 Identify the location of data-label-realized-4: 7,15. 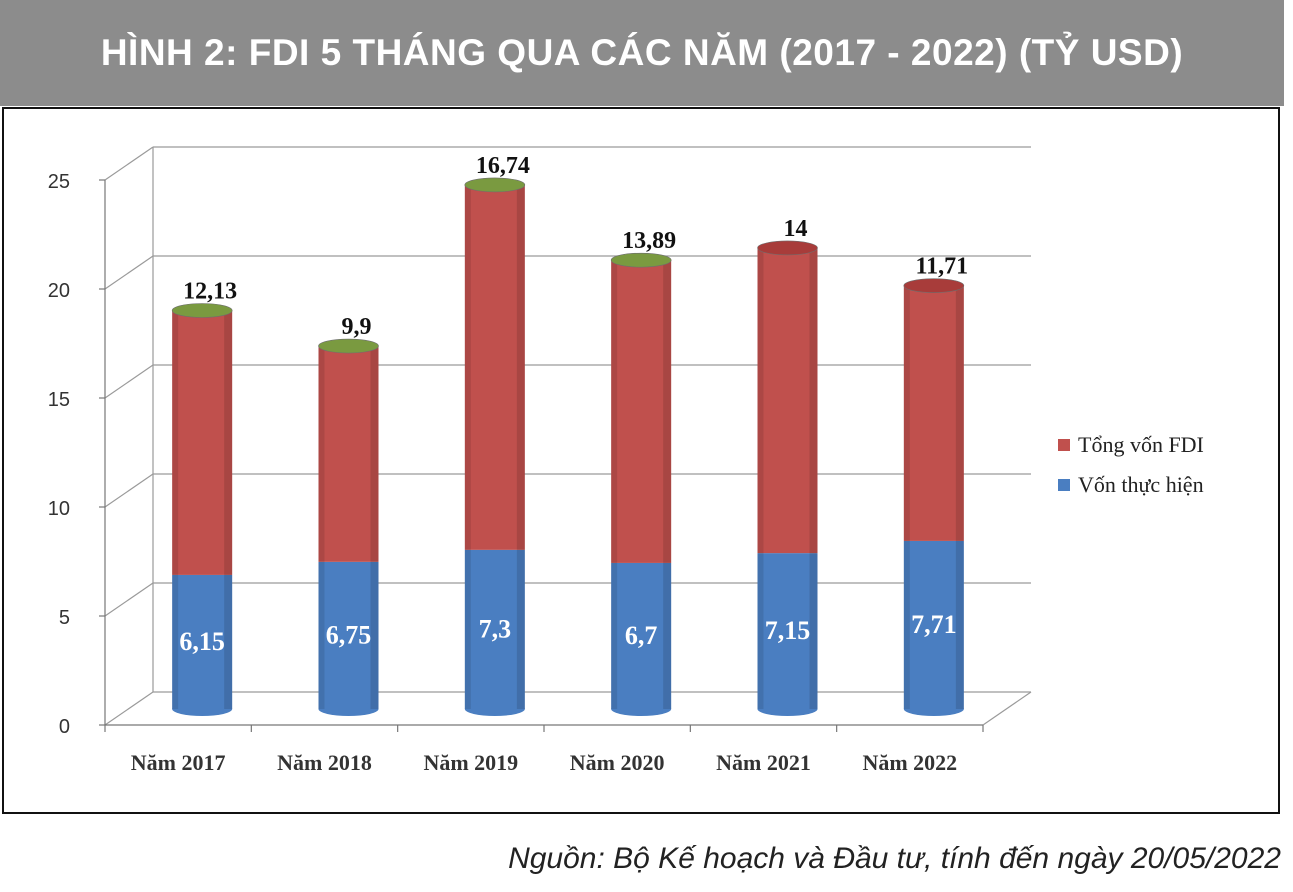
(788, 630).